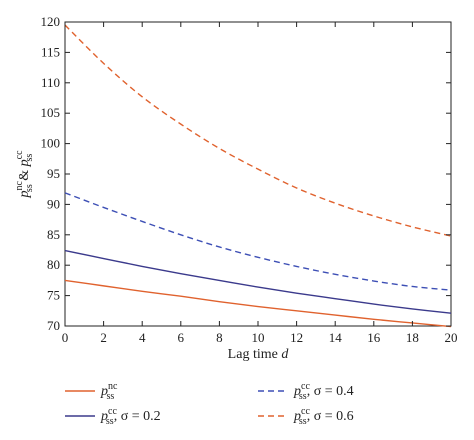 This screenshot has height=440, width=474. What do you see at coordinates (53, 295) in the screenshot?
I see `y-tick-label: 75` at bounding box center [53, 295].